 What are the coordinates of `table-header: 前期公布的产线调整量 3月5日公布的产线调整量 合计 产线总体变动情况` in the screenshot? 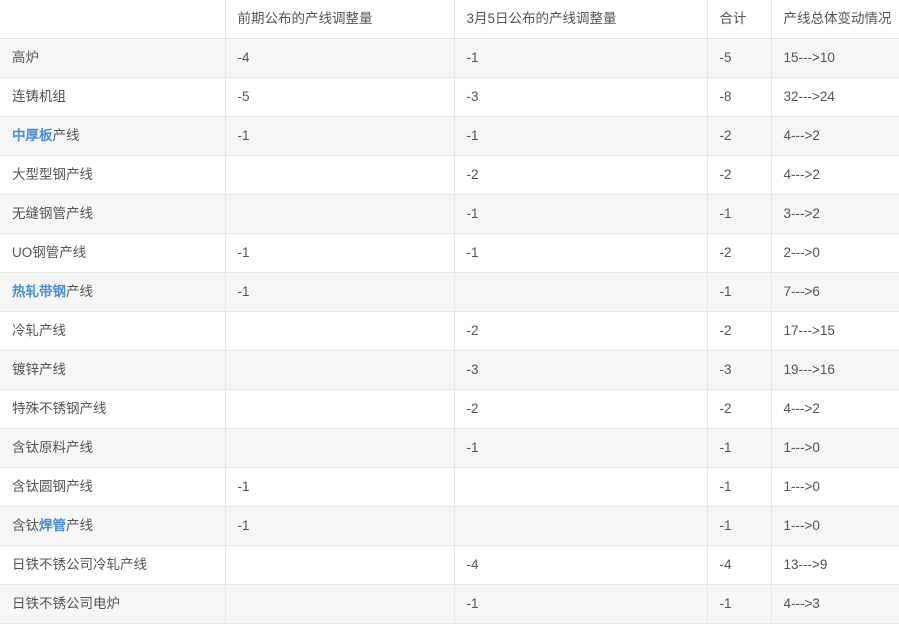 It's located at (449, 19).